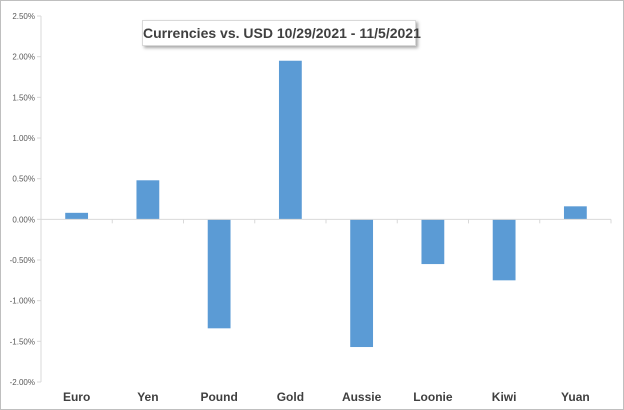 This screenshot has height=410, width=624. What do you see at coordinates (23, 16) in the screenshot?
I see `y-tick-label: 2.50%` at bounding box center [23, 16].